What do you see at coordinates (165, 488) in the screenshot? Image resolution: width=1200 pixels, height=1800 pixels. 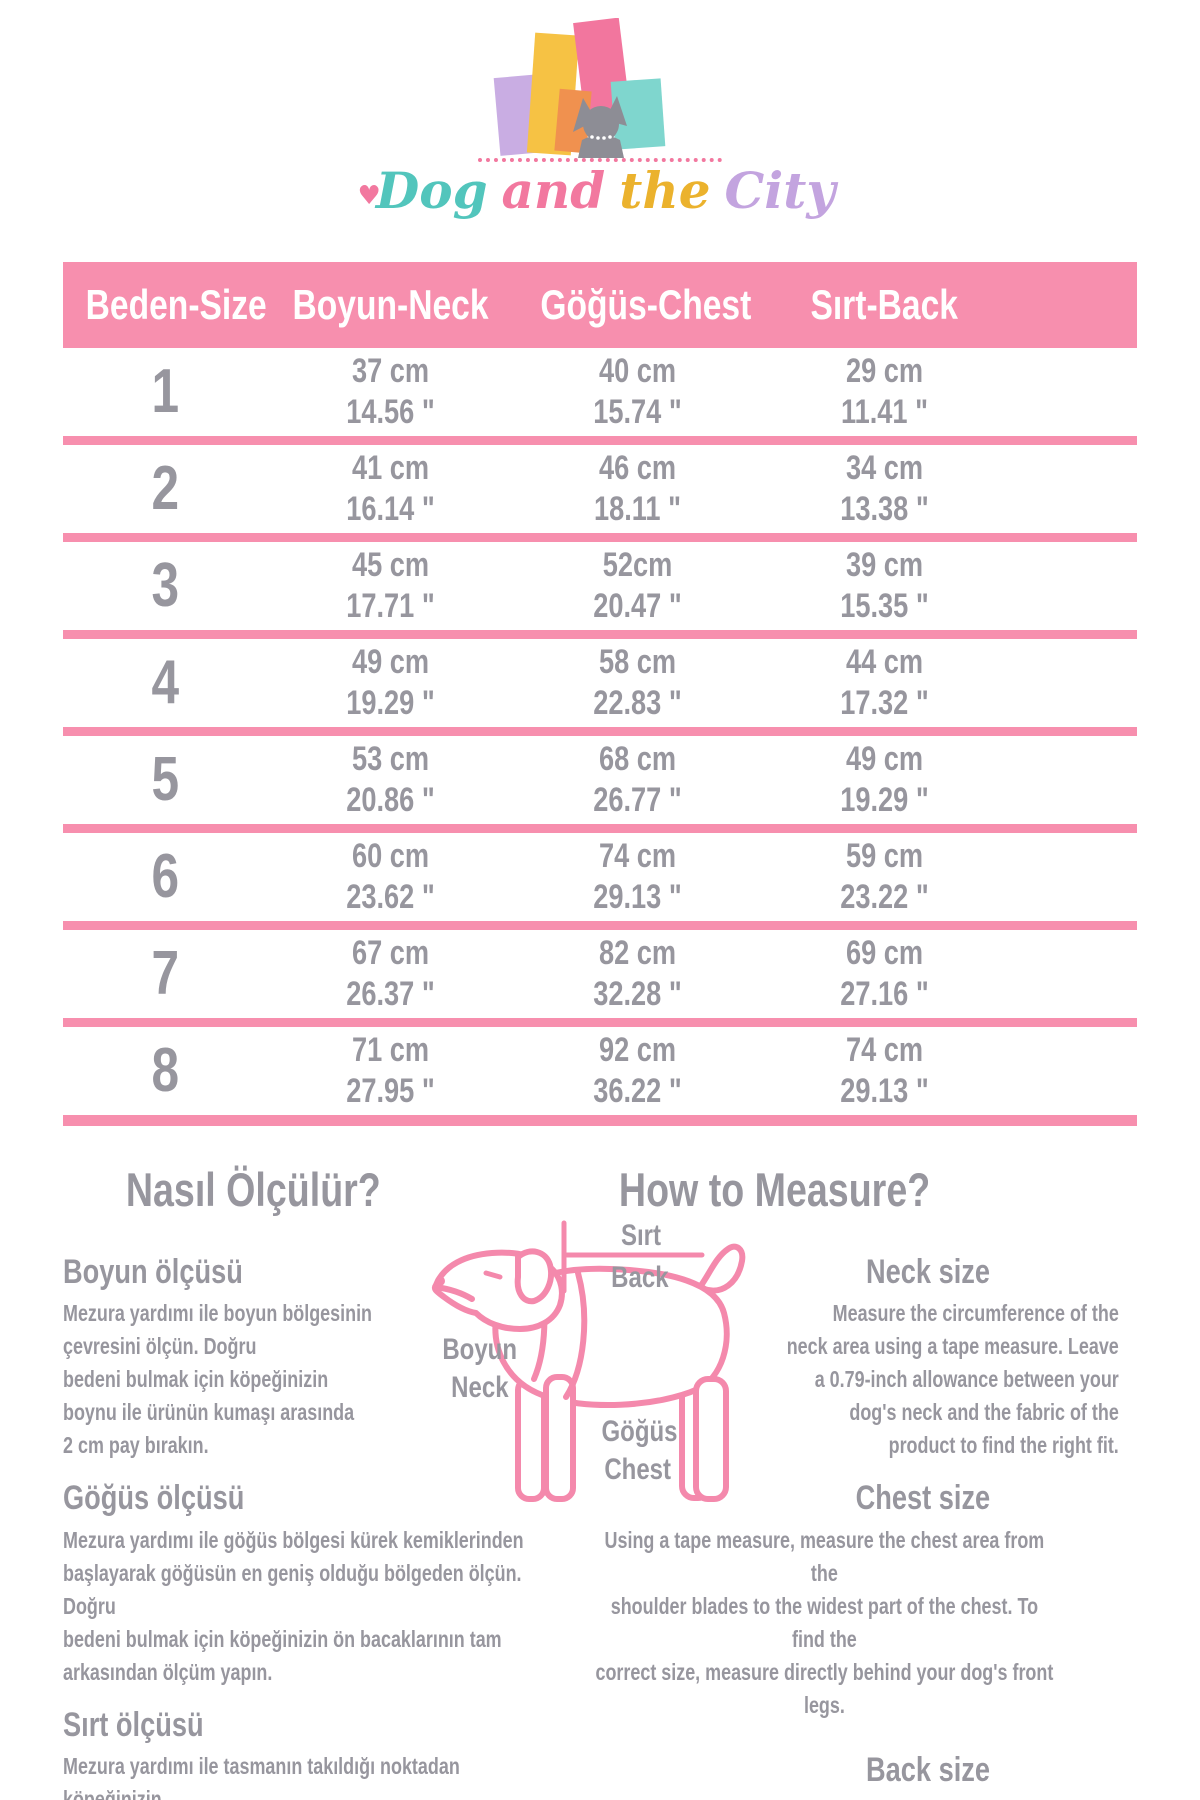 I see `size-number: 2` at bounding box center [165, 488].